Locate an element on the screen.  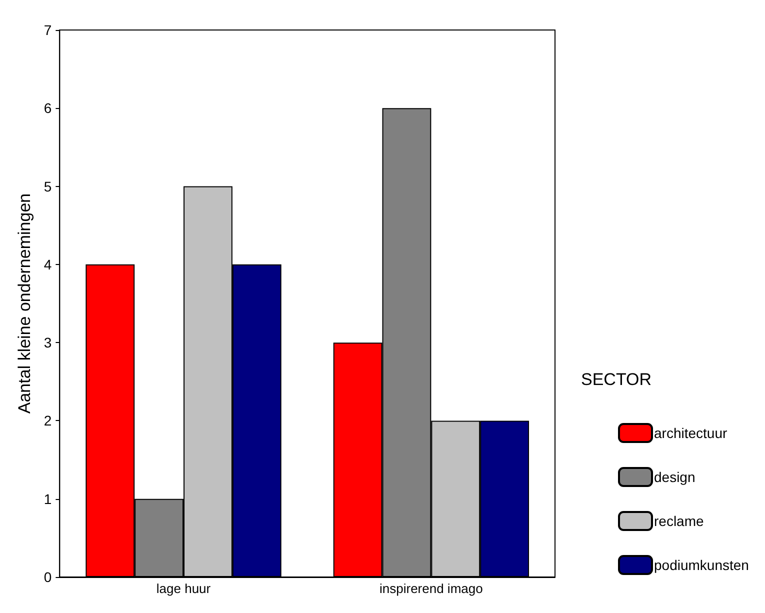
y-tick-label: 5 is located at coordinates (48, 186).